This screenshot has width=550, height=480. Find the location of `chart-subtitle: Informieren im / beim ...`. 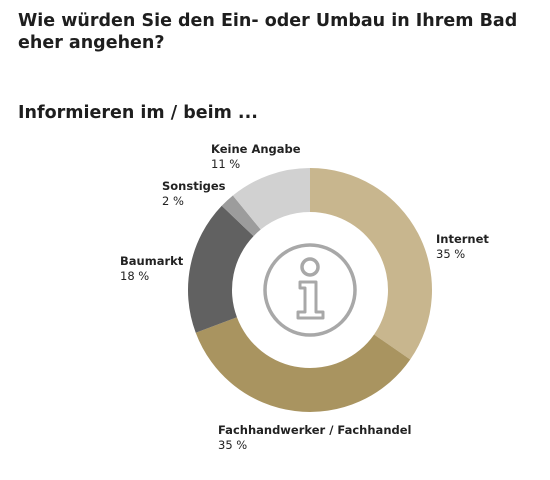

chart-subtitle: Informieren im / beim ... is located at coordinates (138, 113).